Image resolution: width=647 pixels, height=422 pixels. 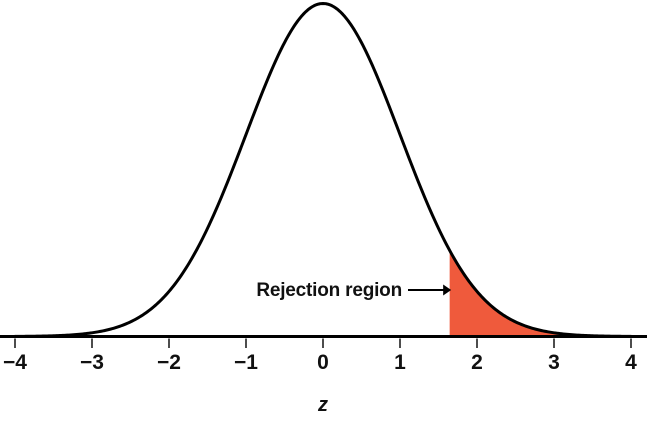 What do you see at coordinates (540, 293) in the screenshot?
I see `rejection-region-fill` at bounding box center [540, 293].